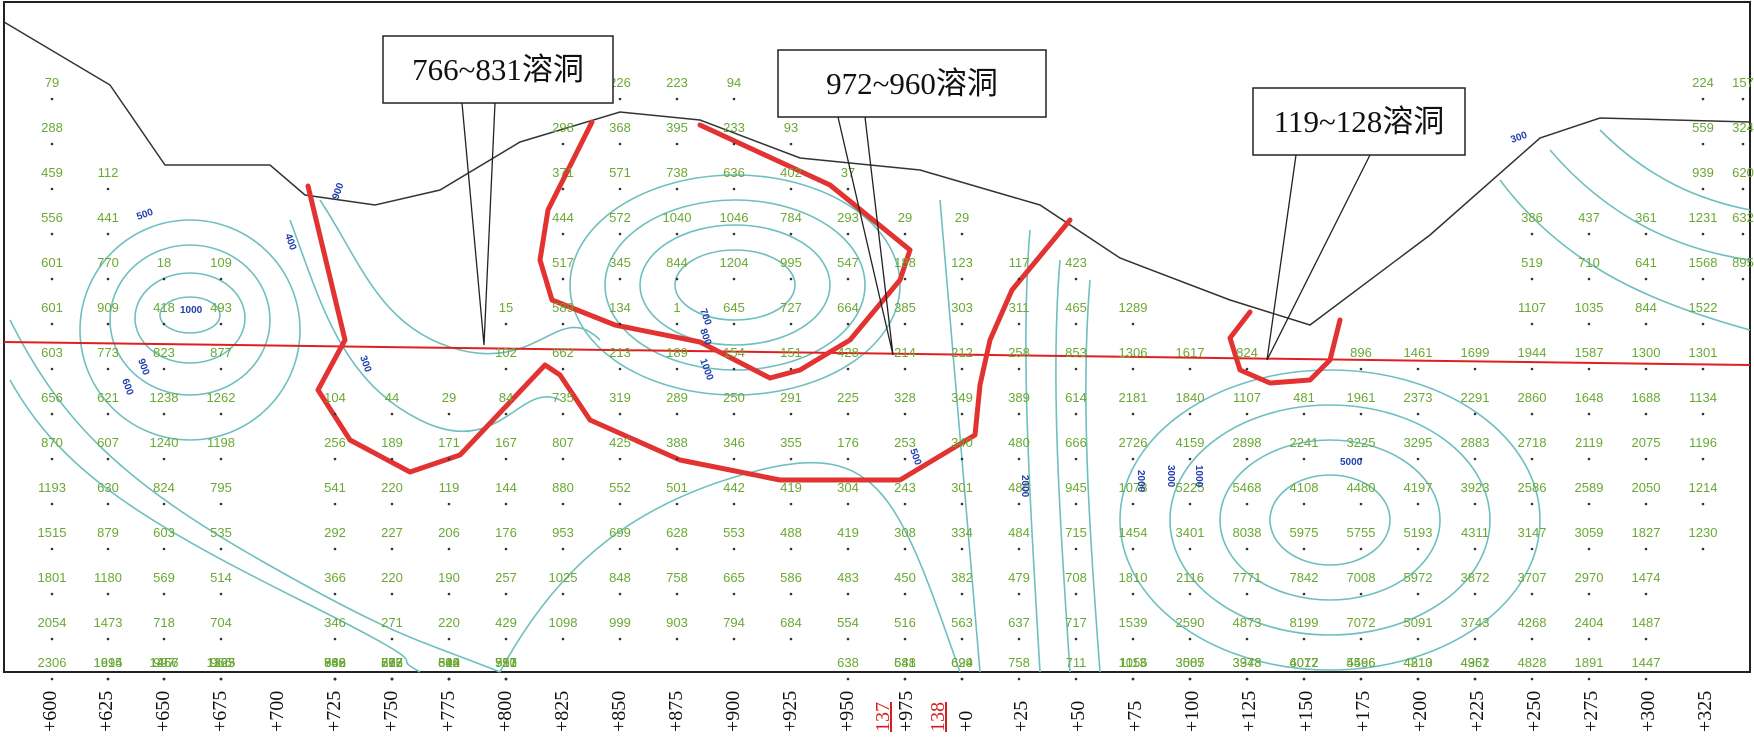  I want to click on grid-value: 483, so click(848, 577).